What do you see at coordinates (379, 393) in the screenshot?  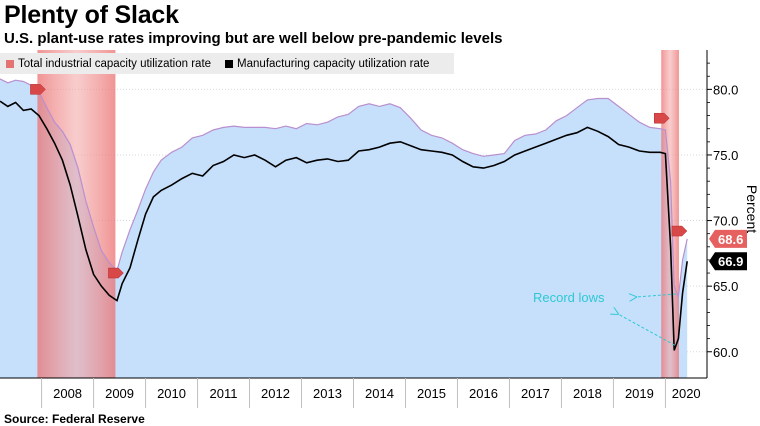 I see `x-tick-label-6: 2014` at bounding box center [379, 393].